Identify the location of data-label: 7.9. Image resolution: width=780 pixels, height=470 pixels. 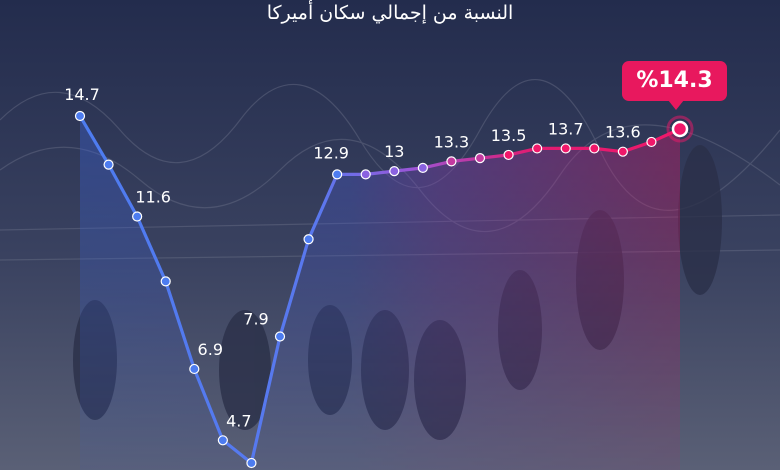
(255, 319).